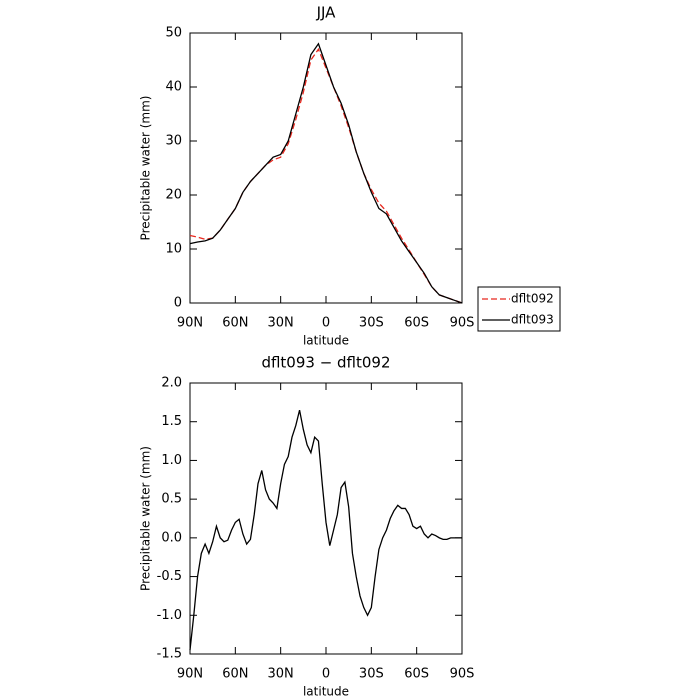 Image resolution: width=700 pixels, height=700 pixels. I want to click on y-tick-label: 0, so click(178, 303).